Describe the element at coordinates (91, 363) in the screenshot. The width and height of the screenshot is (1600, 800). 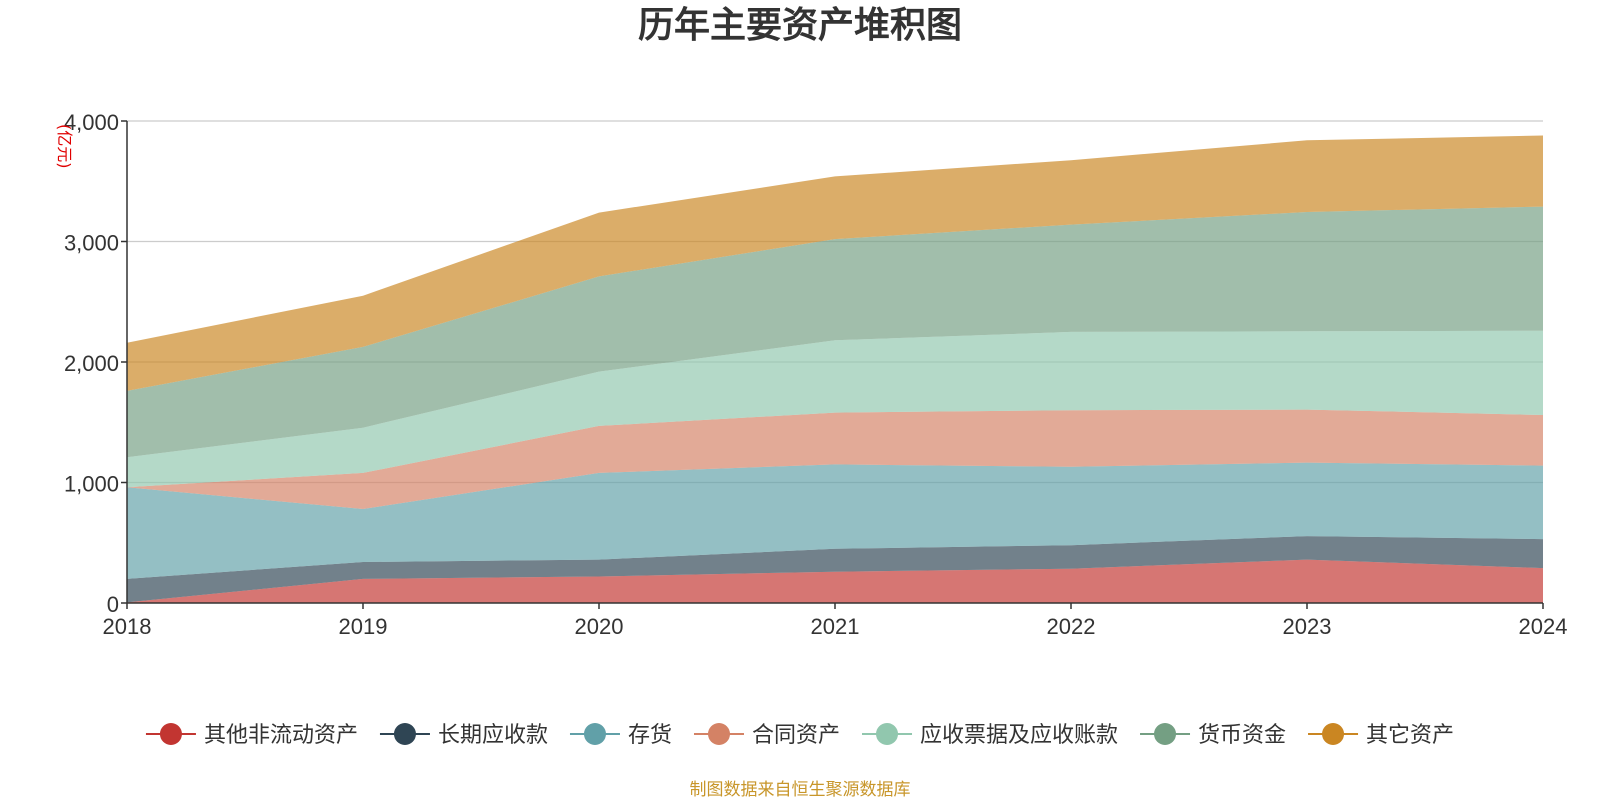
I see `y-tick-label: 2,000` at that location.